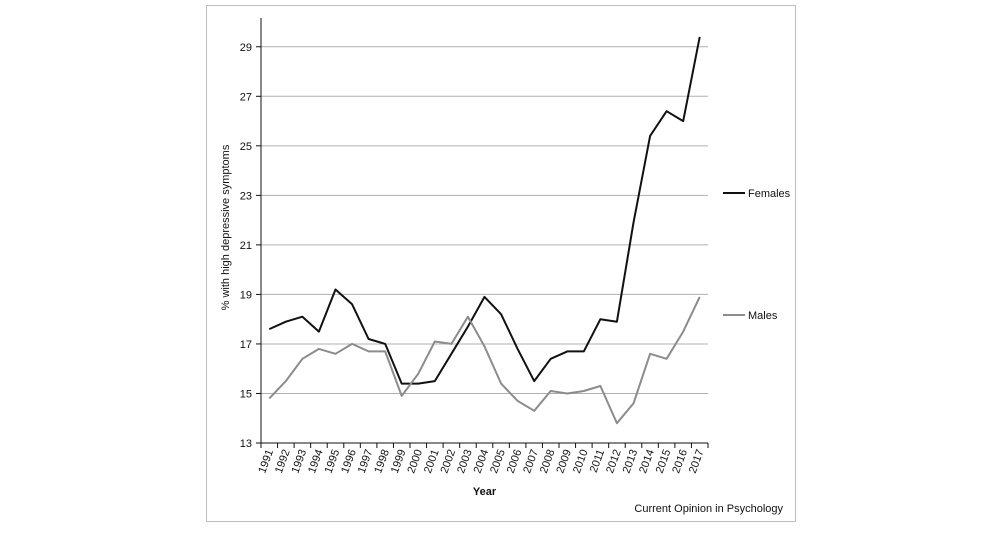 The height and width of the screenshot is (534, 1000). I want to click on x-axis-title: Year, so click(485, 492).